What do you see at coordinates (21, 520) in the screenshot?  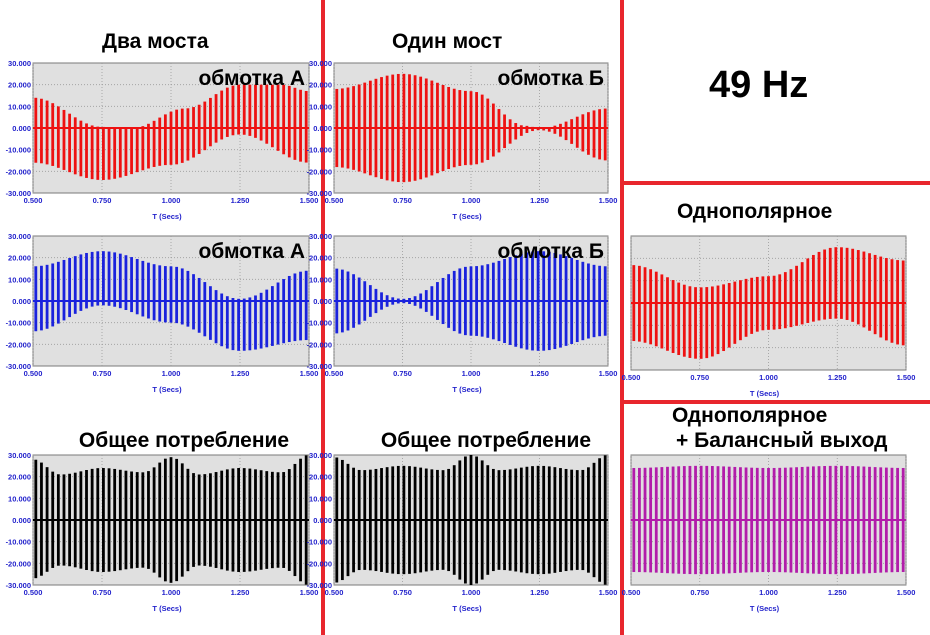 I see `y-tick-label: 0.000` at bounding box center [21, 520].